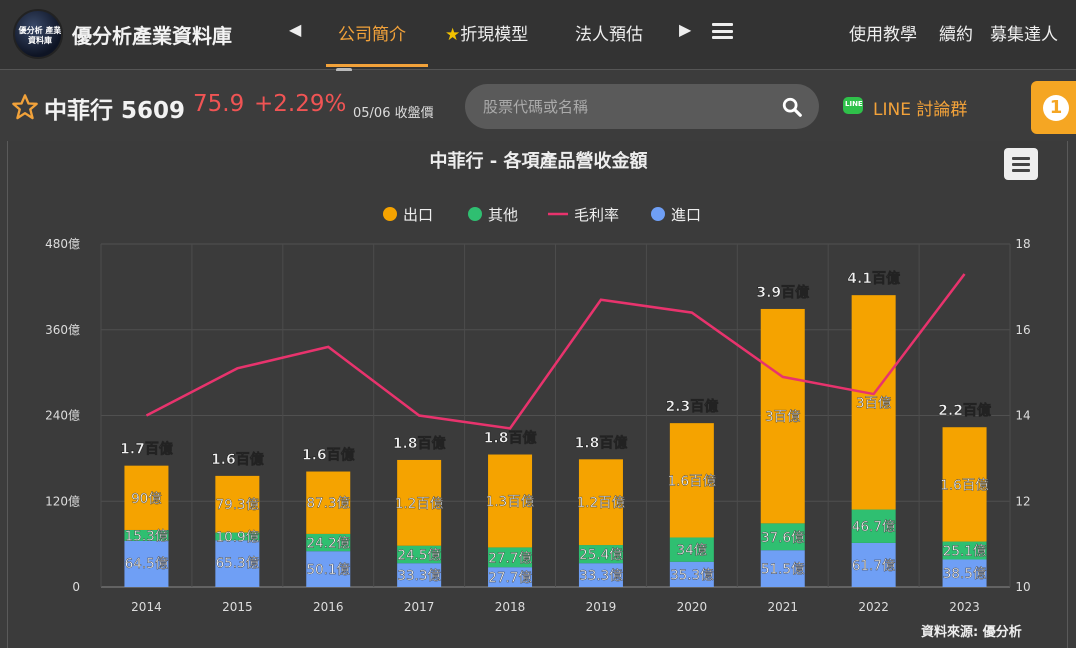 The width and height of the screenshot is (1076, 648). Describe the element at coordinates (475, 214) in the screenshot. I see `legend-marker-other` at that location.